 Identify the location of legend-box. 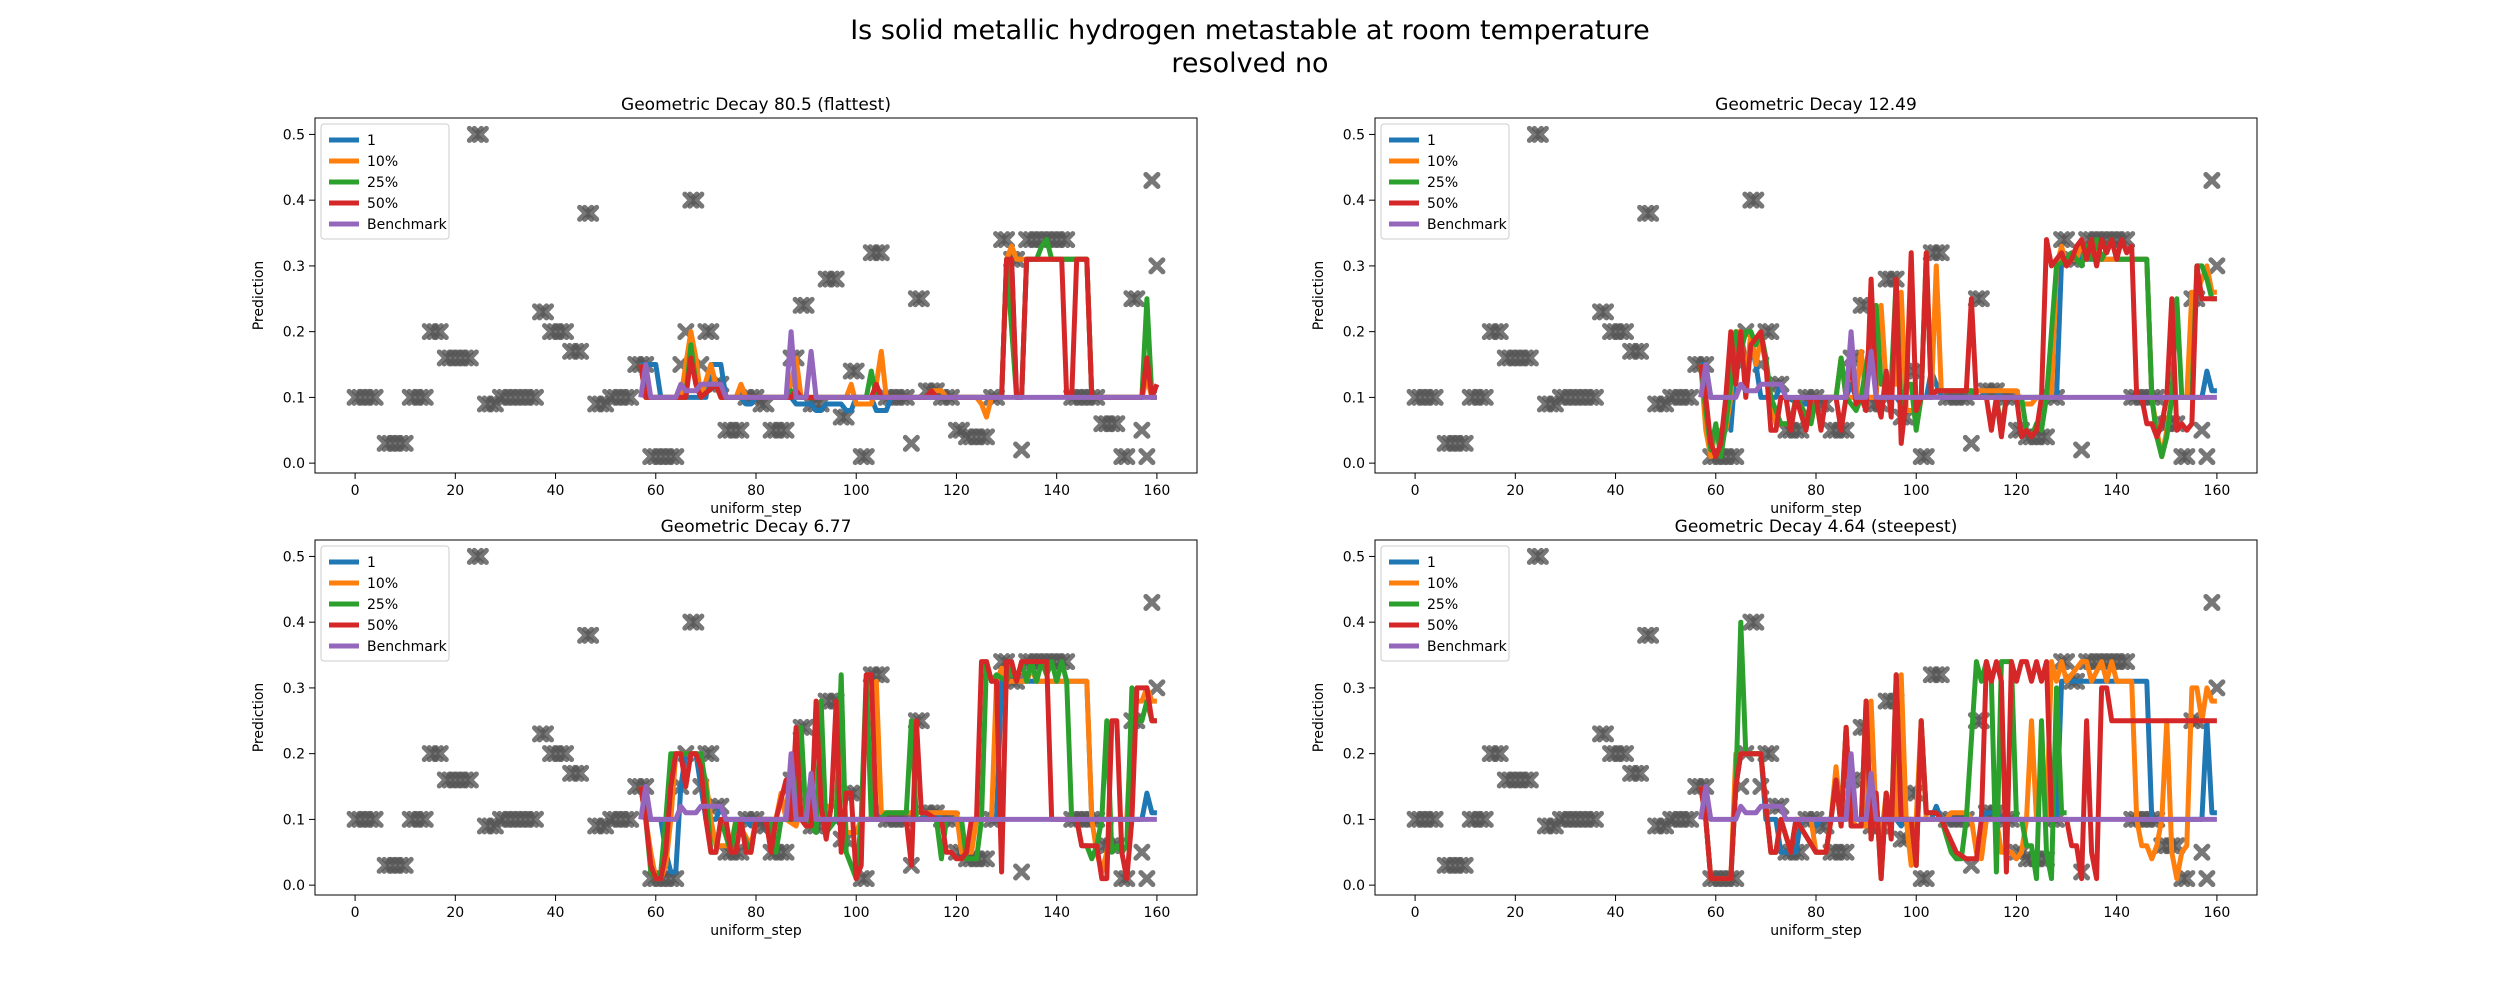
(385, 181).